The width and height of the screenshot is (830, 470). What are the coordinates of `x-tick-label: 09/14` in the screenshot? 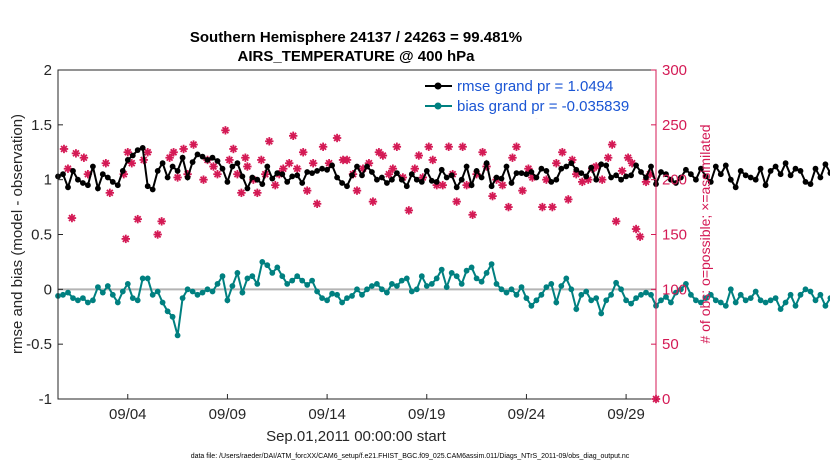 It's located at (327, 414).